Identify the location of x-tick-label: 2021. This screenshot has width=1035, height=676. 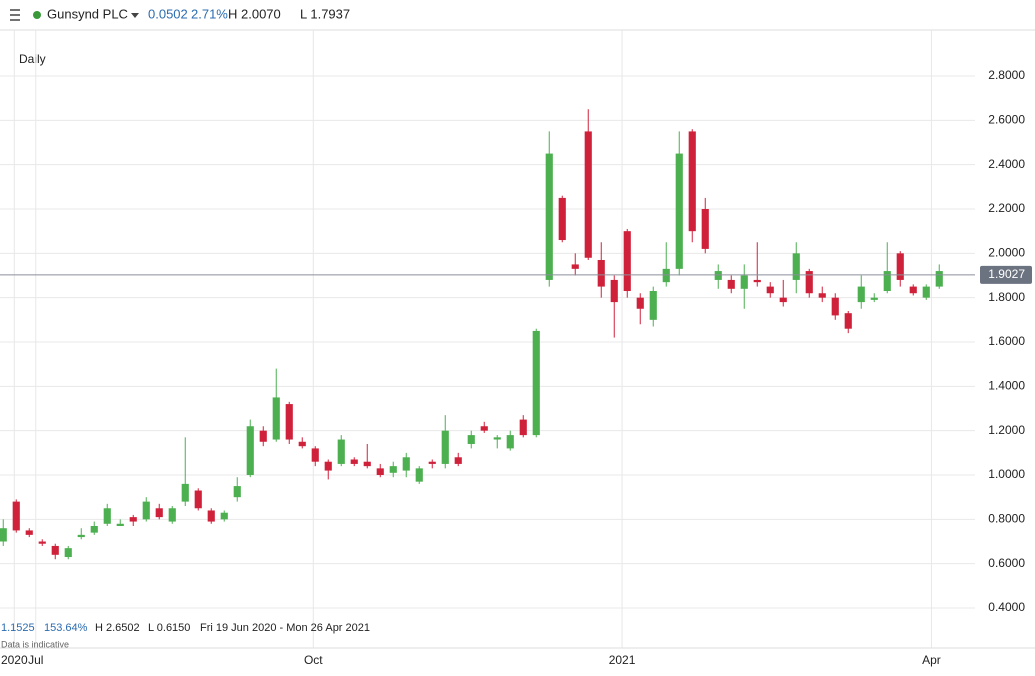
(622, 660).